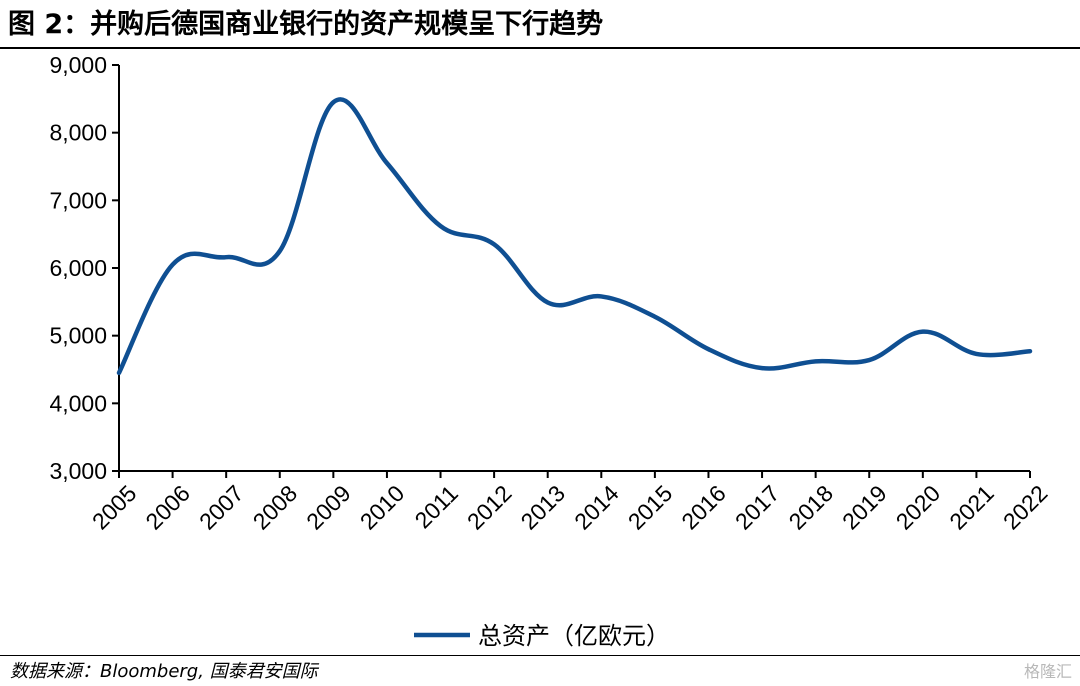 The width and height of the screenshot is (1080, 686). What do you see at coordinates (574, 636) in the screenshot?
I see `legend-label: 总资产（亿欧元）` at bounding box center [574, 636].